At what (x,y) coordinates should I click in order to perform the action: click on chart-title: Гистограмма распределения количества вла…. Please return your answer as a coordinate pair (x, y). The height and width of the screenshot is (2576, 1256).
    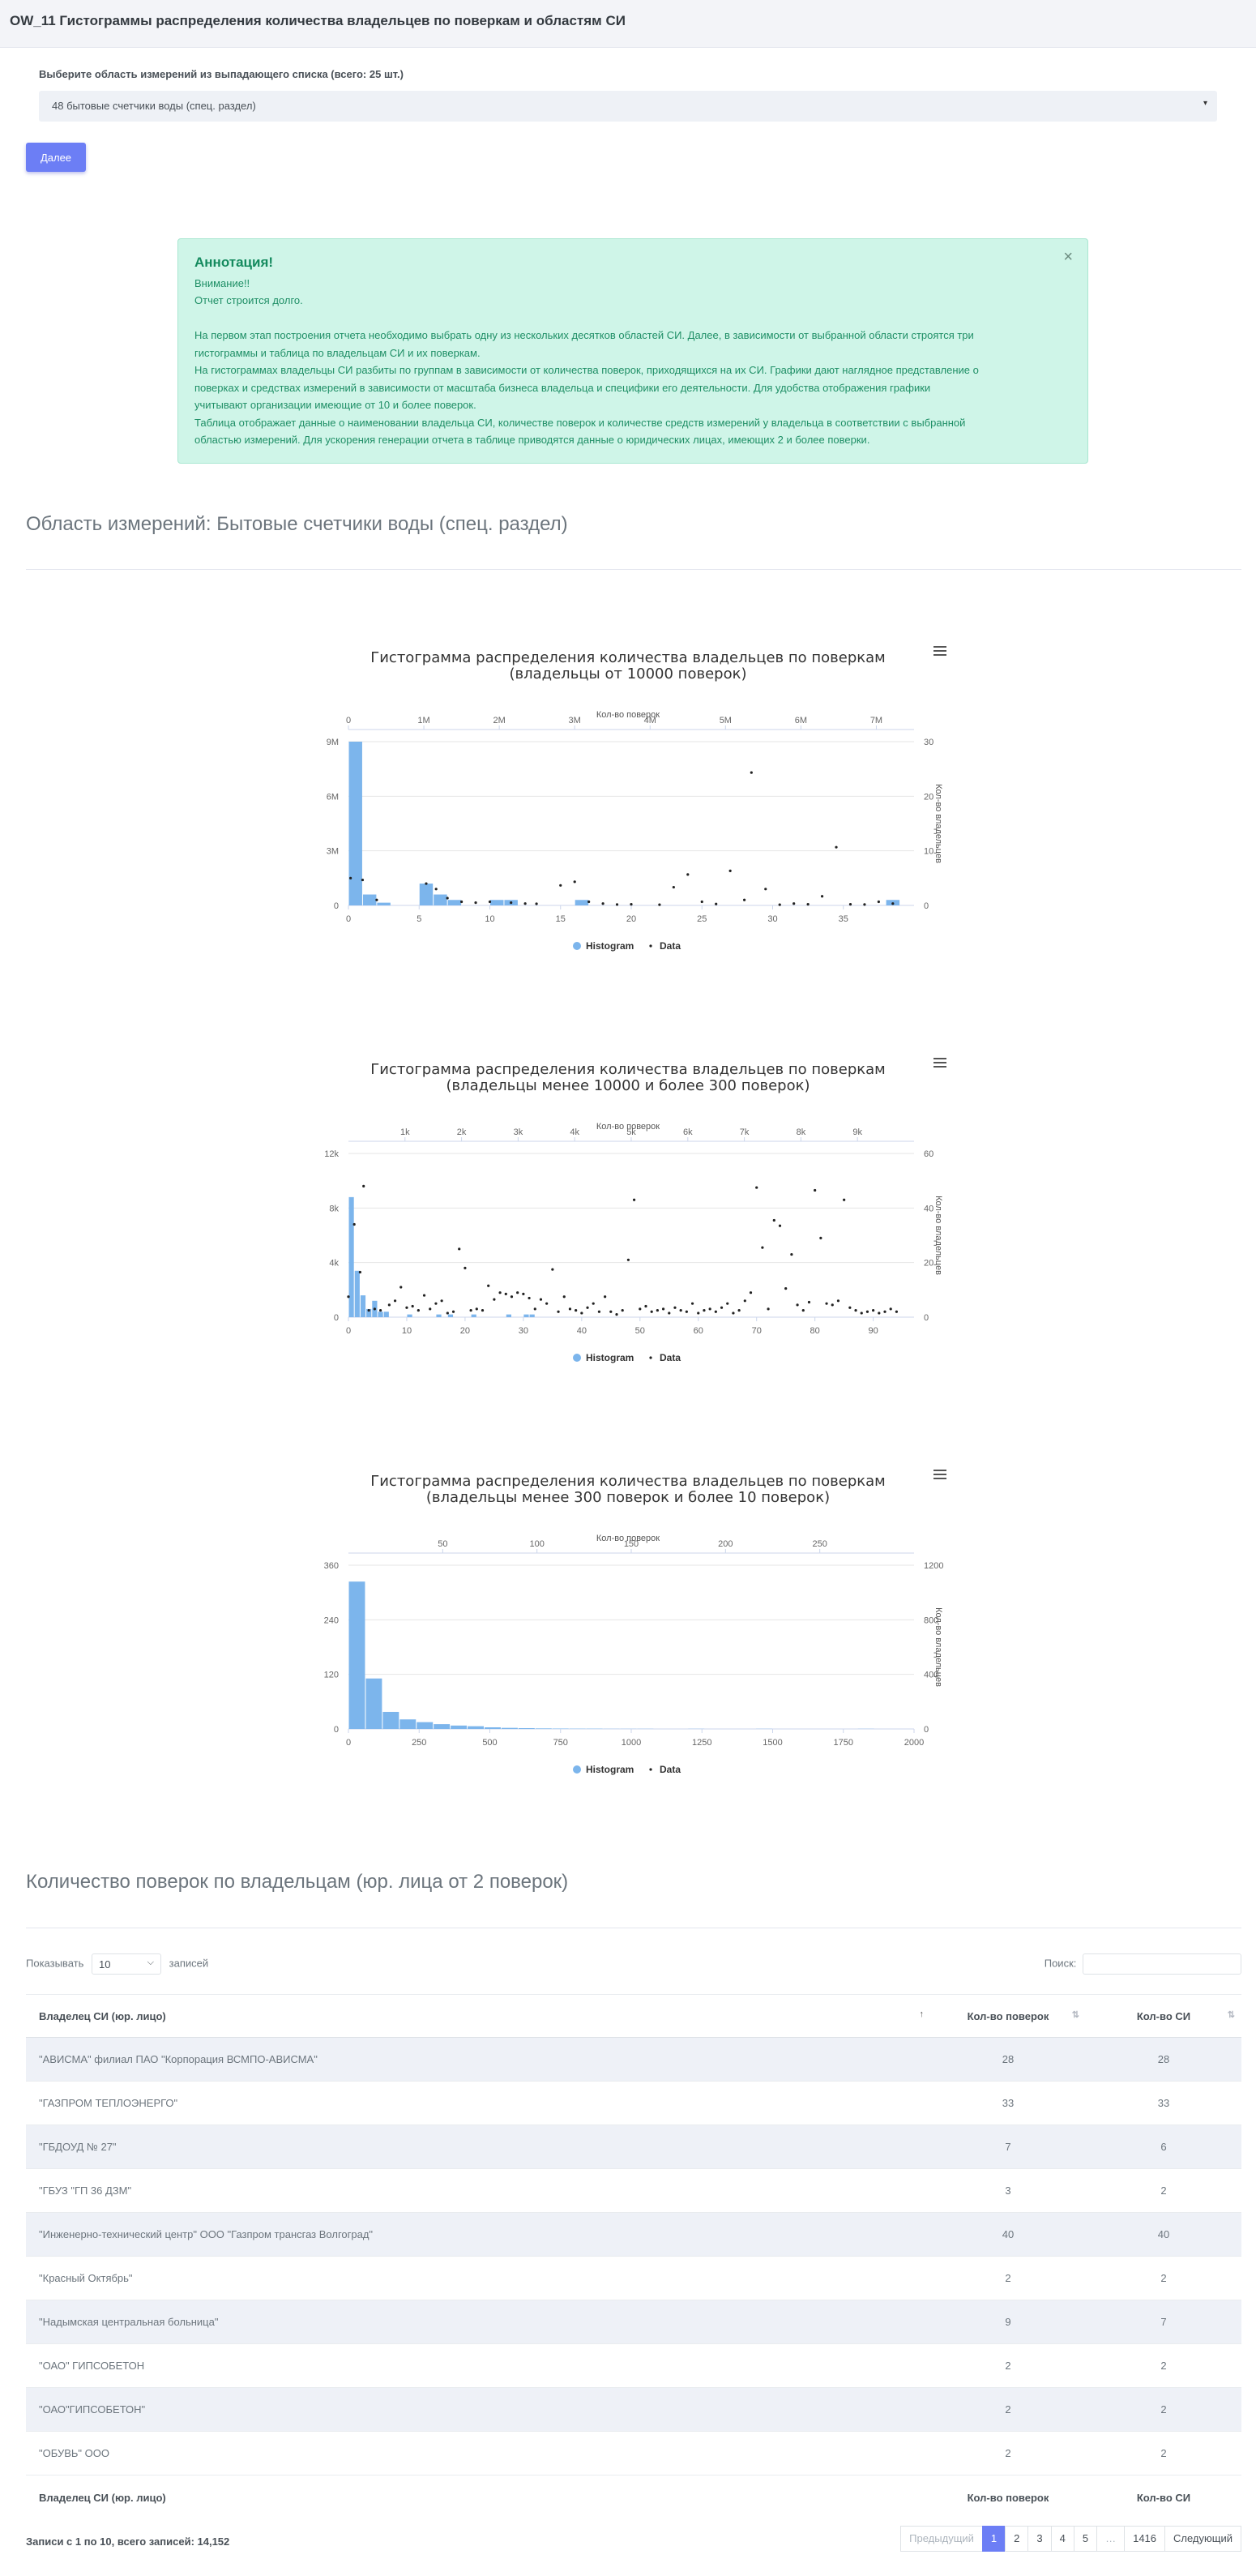
    Looking at the image, I should click on (627, 1481).